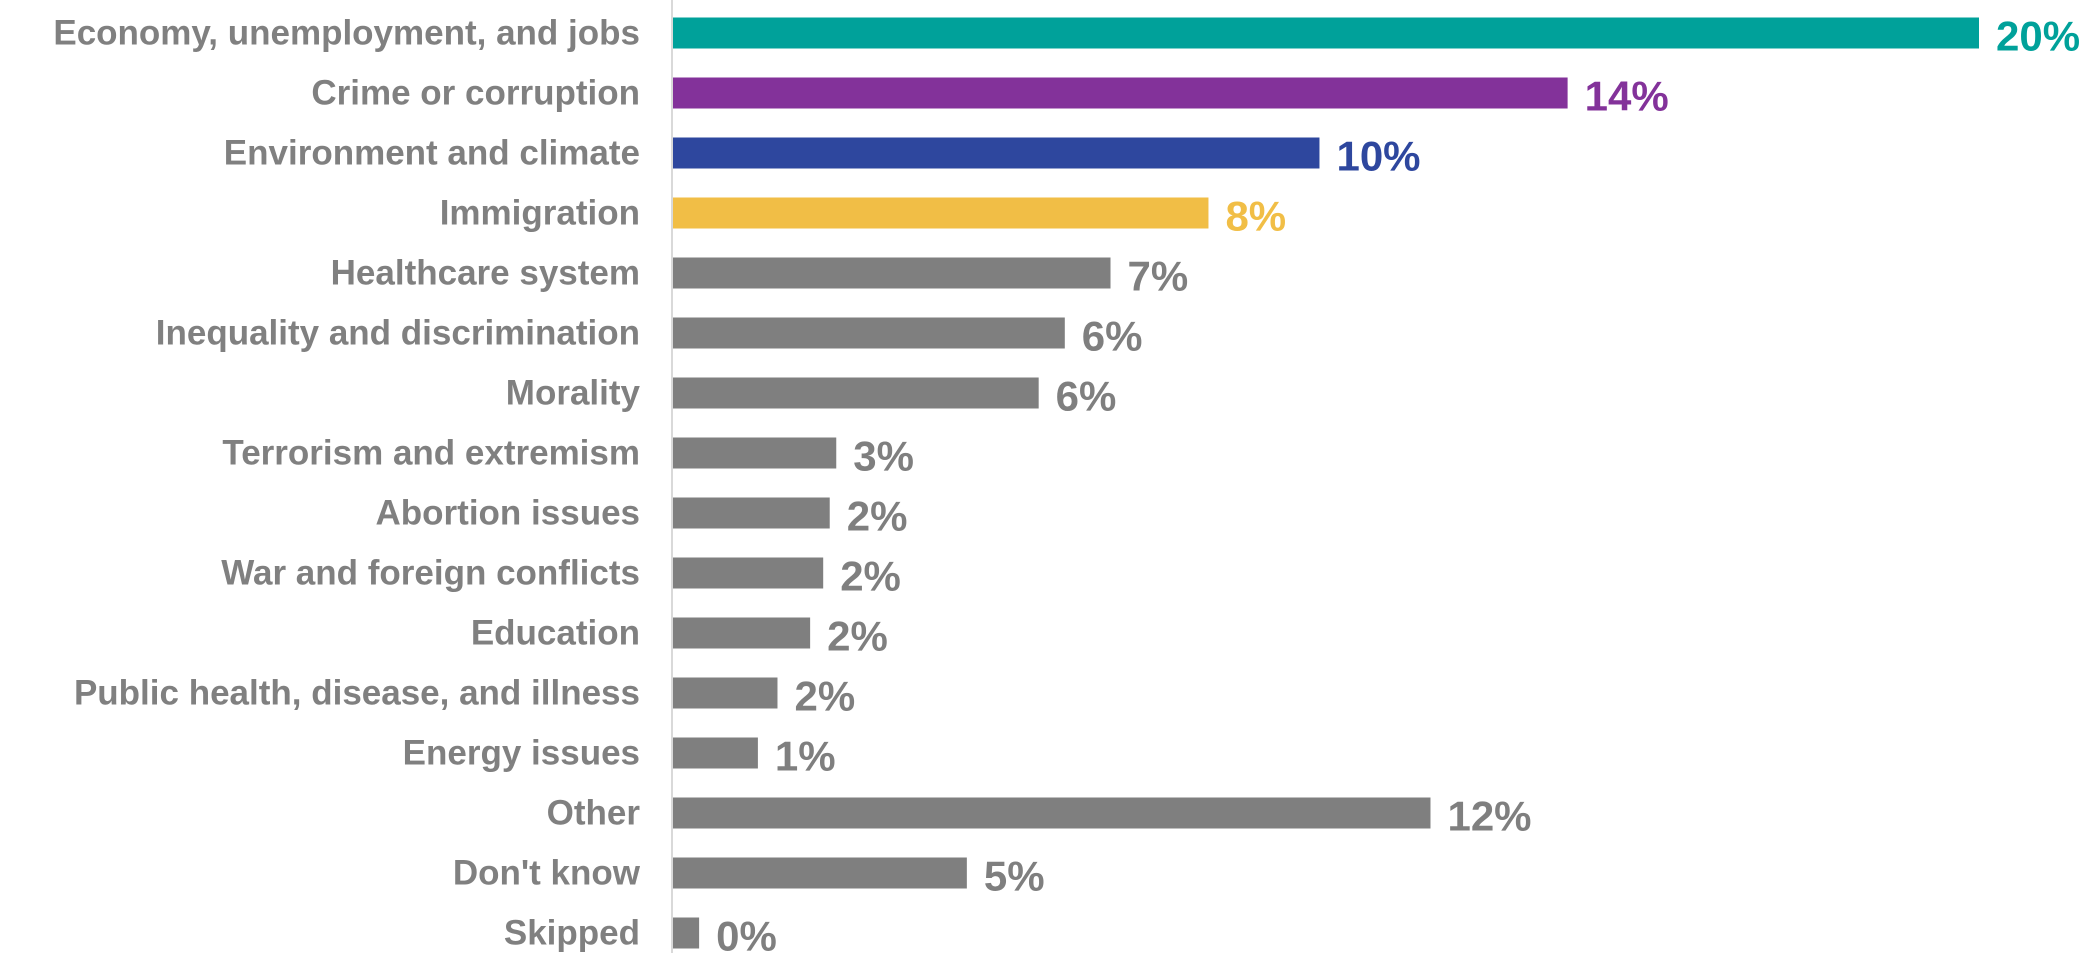 The height and width of the screenshot is (953, 2093). I want to click on category-label: Healthcare system, so click(485, 273).